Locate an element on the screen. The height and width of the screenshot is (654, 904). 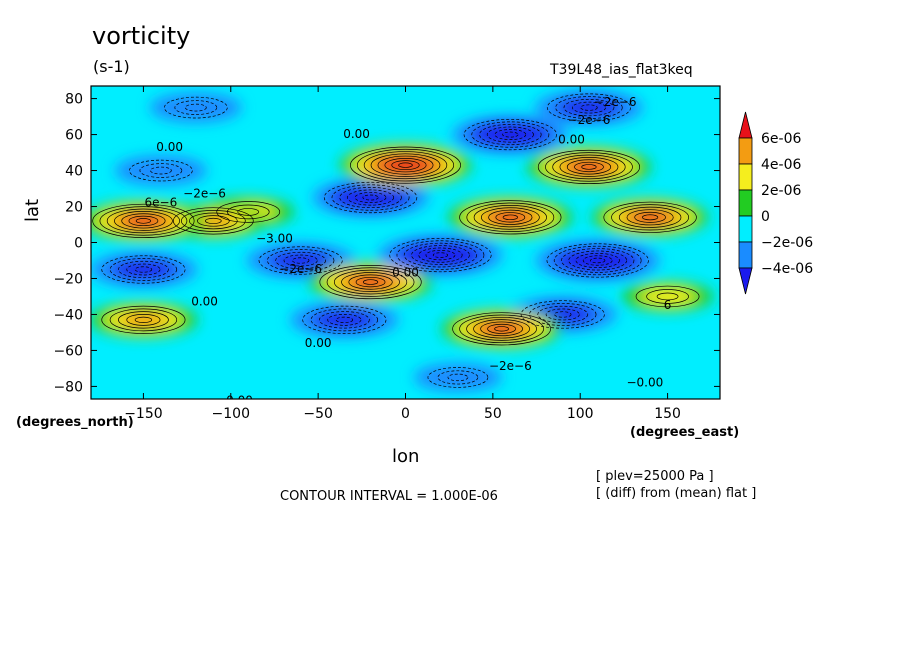
contour-label: −0.00 is located at coordinates (644, 382).